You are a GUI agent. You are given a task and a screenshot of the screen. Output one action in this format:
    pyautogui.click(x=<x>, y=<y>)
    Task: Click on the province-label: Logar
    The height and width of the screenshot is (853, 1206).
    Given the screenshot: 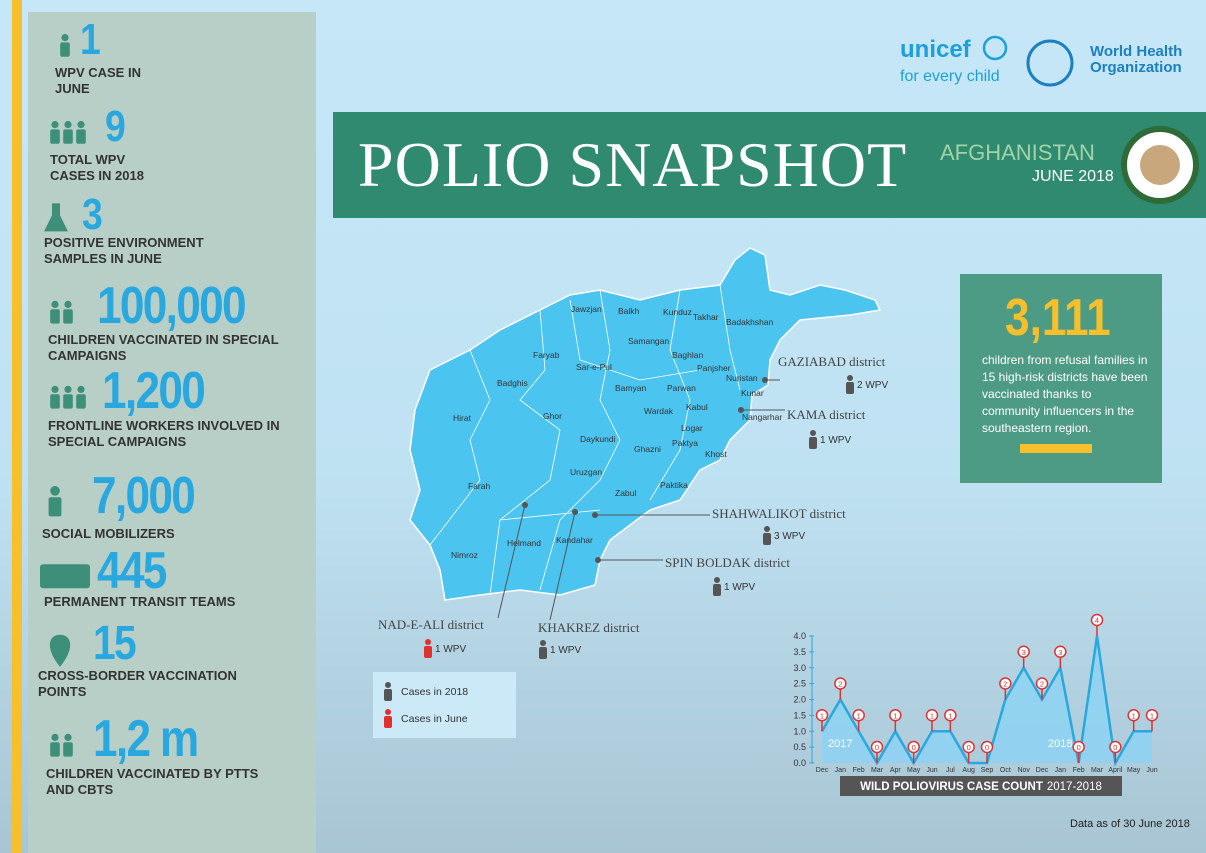 What is the action you would take?
    pyautogui.click(x=692, y=428)
    